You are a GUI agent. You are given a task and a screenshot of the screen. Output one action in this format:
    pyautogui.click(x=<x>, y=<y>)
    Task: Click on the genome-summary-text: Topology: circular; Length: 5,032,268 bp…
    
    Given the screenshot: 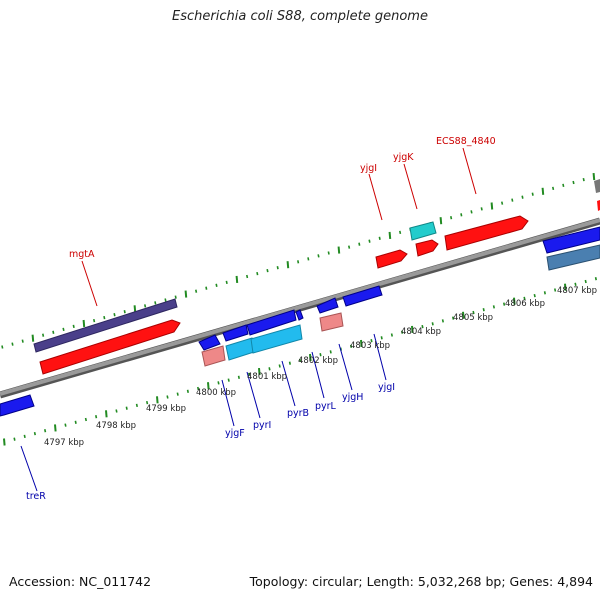 What is the action you would take?
    pyautogui.click(x=421, y=581)
    